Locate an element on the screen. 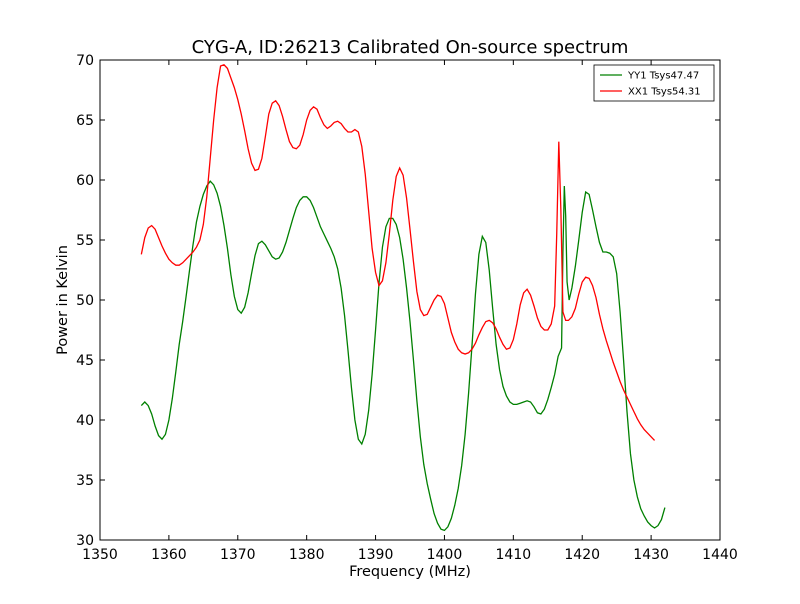 The height and width of the screenshot is (604, 800). x-tick-label: 1390 is located at coordinates (376, 555).